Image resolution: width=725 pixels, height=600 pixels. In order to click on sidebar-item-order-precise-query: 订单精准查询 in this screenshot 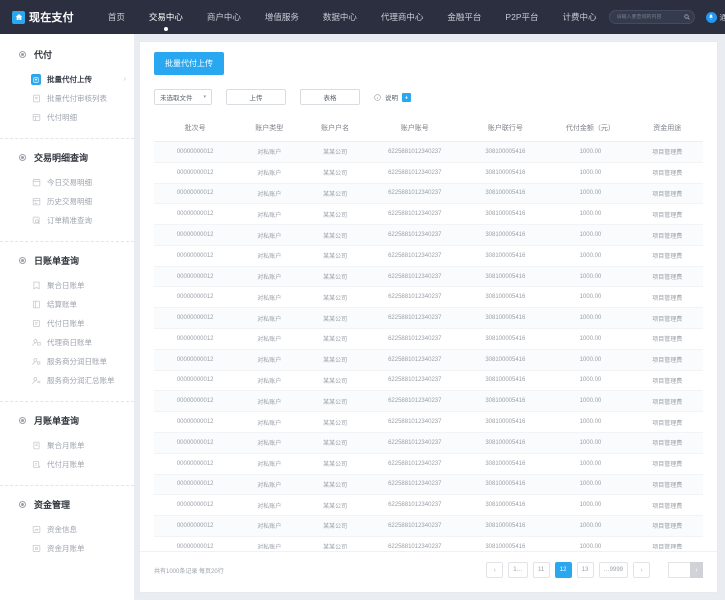, I will do `click(67, 220)`.